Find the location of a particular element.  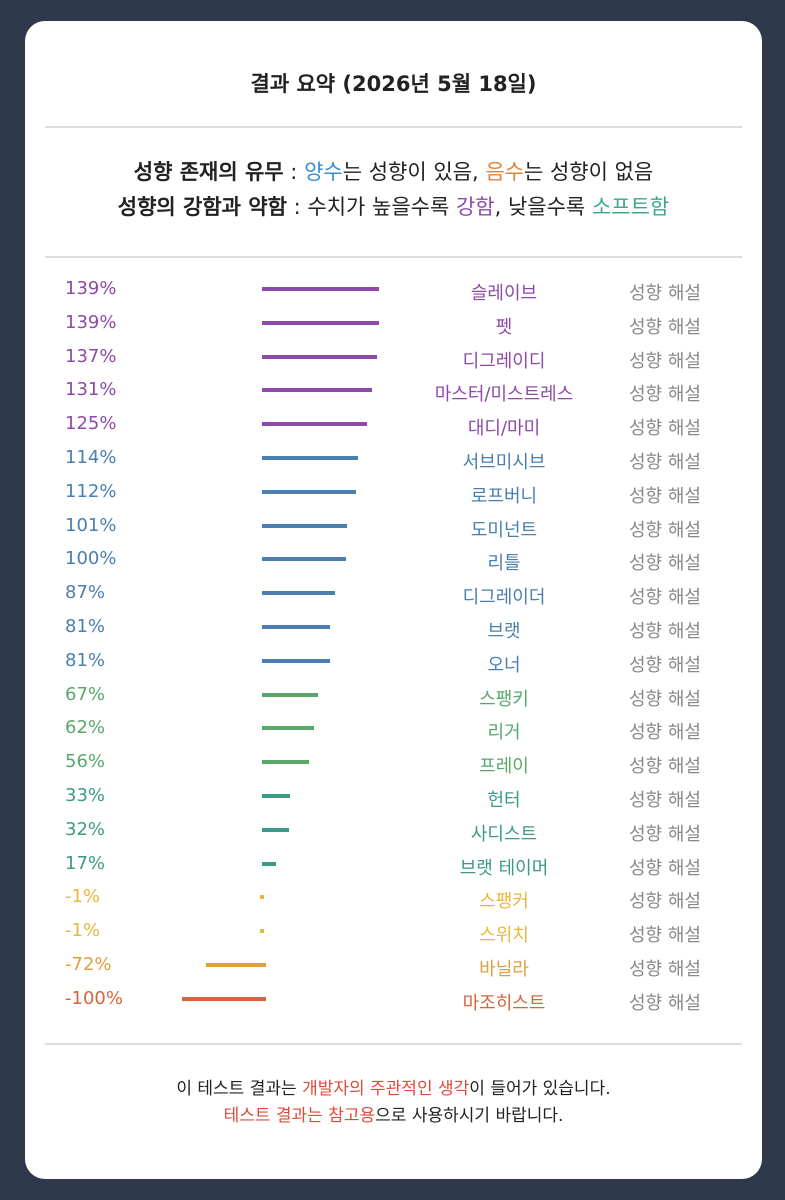

legend-strength-segment: , 낮을수록 is located at coordinates (543, 207).